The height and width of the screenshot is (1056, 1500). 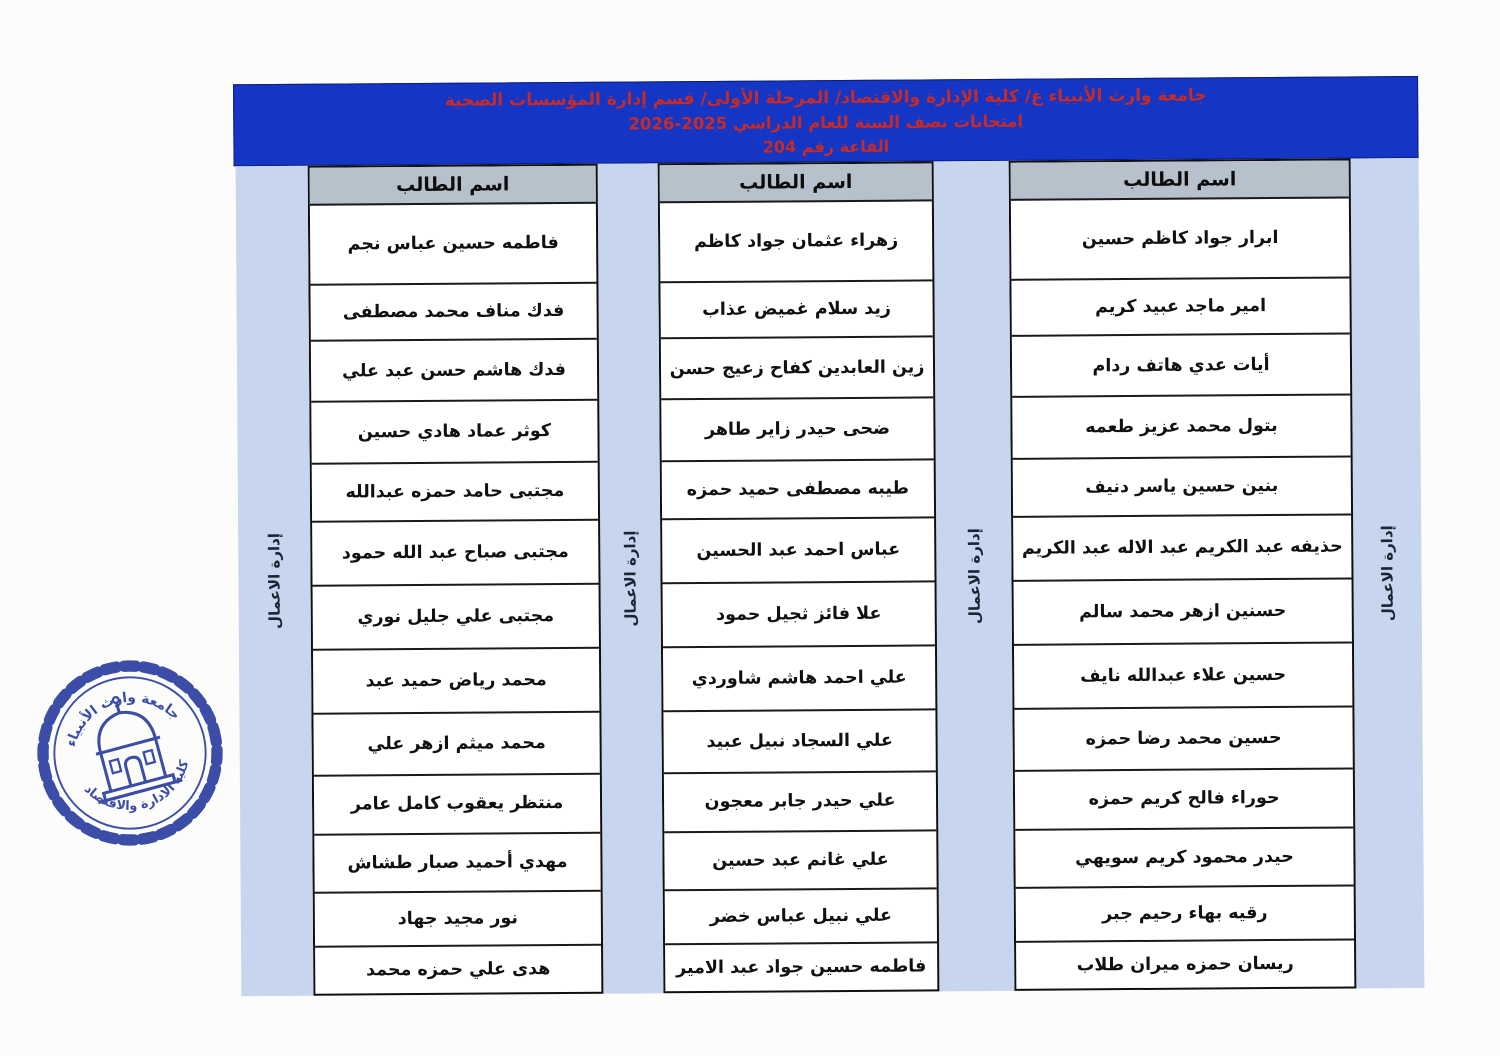 What do you see at coordinates (455, 553) in the screenshot?
I see `student-name-cell: مجتبى صباح عبد الله حمود` at bounding box center [455, 553].